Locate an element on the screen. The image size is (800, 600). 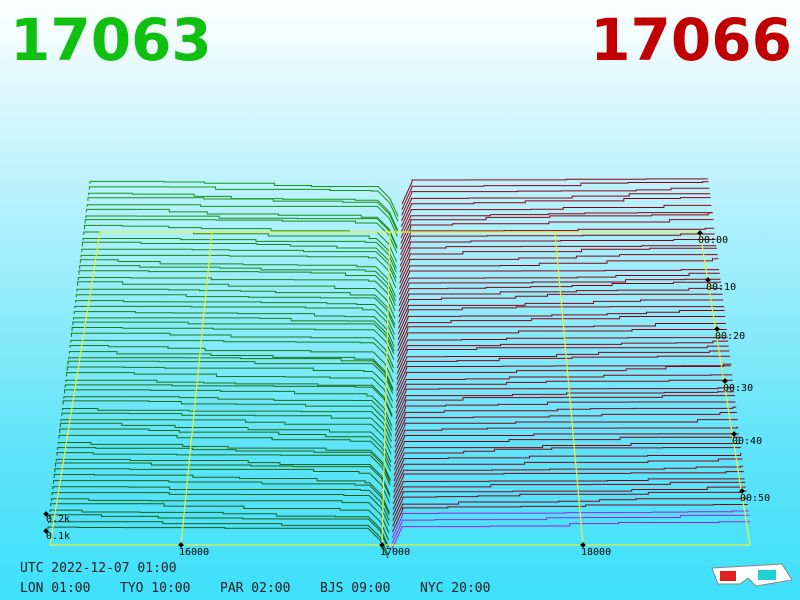
zone-time: TYO 10:00 is located at coordinates (155, 588).